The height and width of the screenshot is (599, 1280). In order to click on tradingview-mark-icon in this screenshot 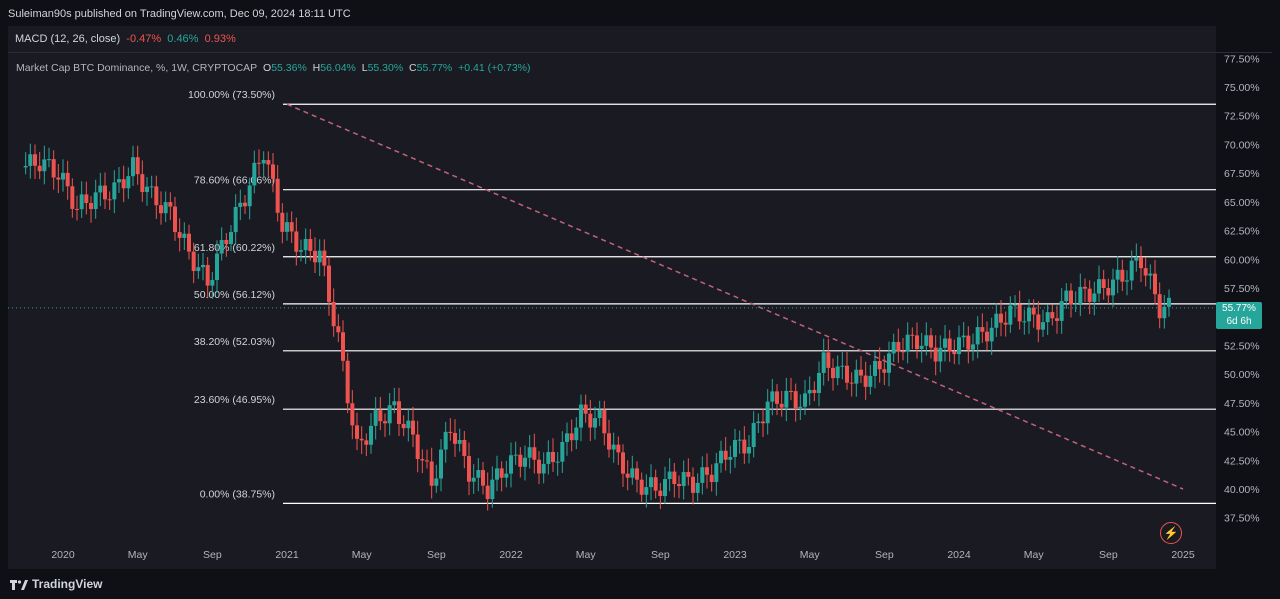, I will do `click(19, 584)`.